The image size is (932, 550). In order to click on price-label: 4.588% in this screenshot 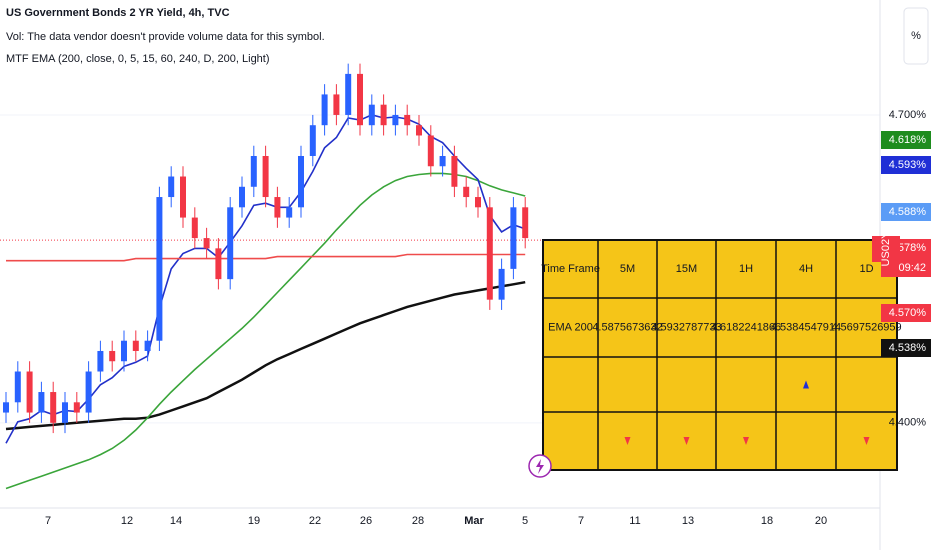, I will do `click(908, 212)`.